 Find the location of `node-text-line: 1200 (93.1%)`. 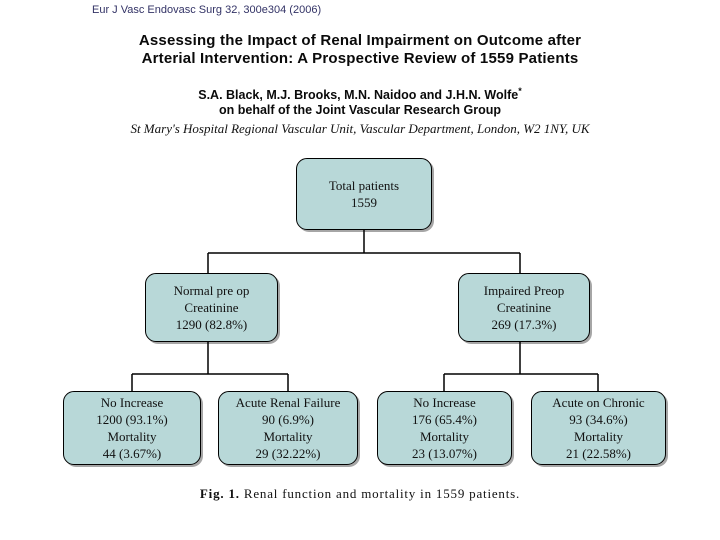

node-text-line: 1200 (93.1%) is located at coordinates (132, 419).